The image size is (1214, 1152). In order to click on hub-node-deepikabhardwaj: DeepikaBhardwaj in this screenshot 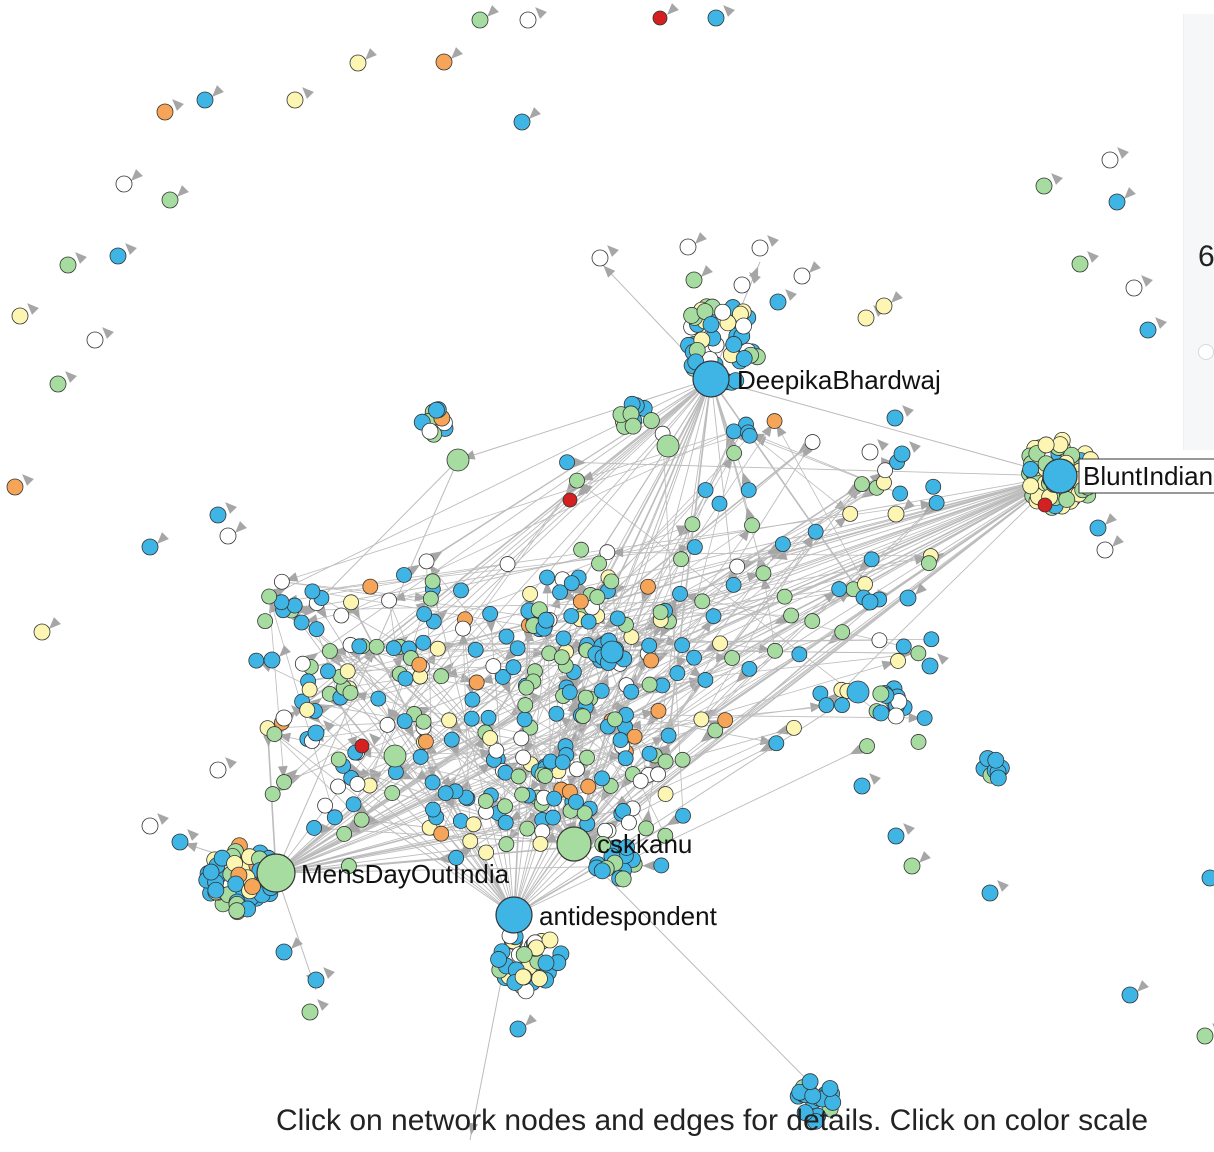, I will do `click(816, 379)`.